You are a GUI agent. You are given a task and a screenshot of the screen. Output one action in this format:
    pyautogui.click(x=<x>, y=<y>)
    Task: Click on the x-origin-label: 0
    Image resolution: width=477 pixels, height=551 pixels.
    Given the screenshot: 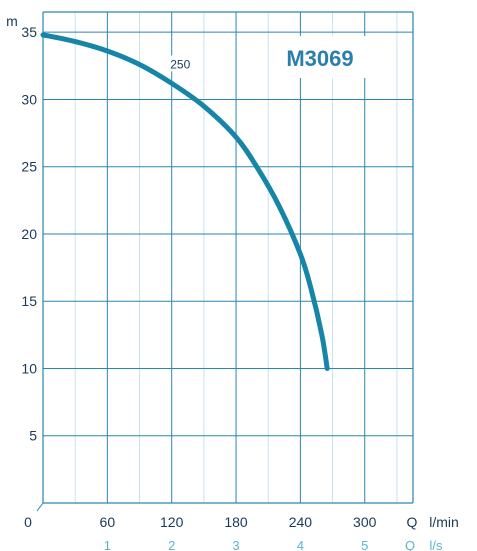 What is the action you would take?
    pyautogui.click(x=28, y=522)
    